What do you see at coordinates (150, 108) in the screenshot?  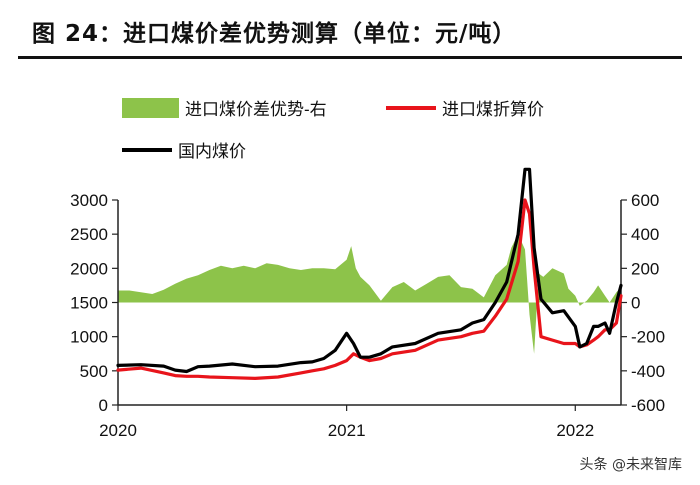 I see `legend-swatch-area` at bounding box center [150, 108].